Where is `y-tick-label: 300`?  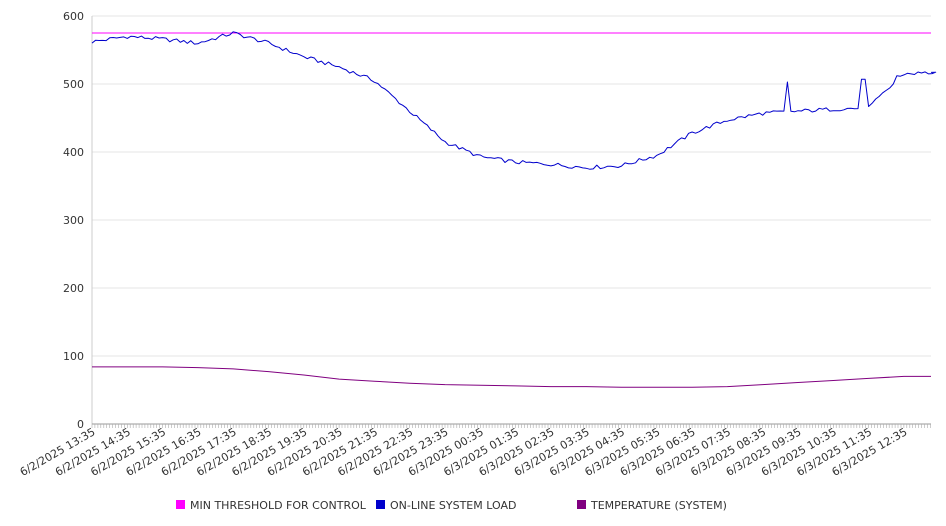
y-tick-label: 300 is located at coordinates (73, 220).